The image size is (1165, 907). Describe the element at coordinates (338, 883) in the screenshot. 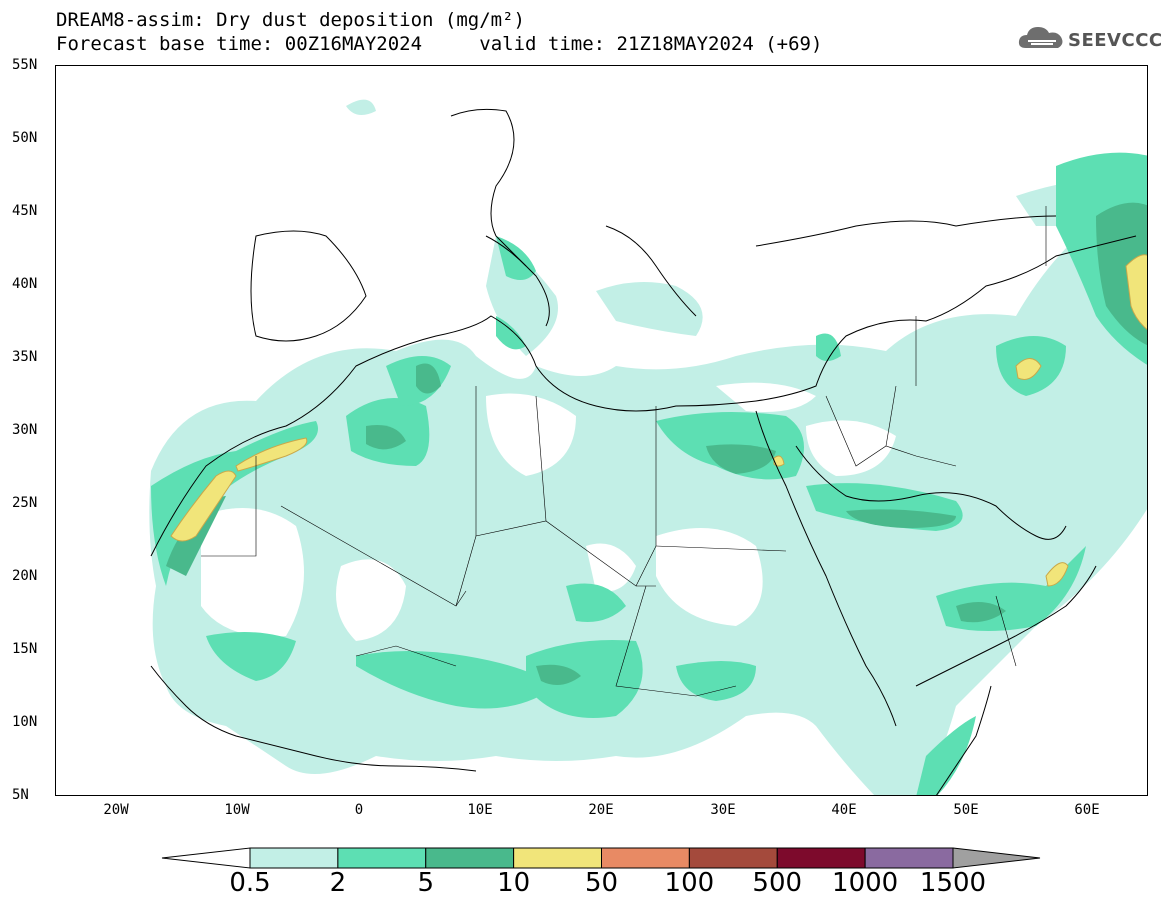

I see `colorbar-level-label: 2` at that location.